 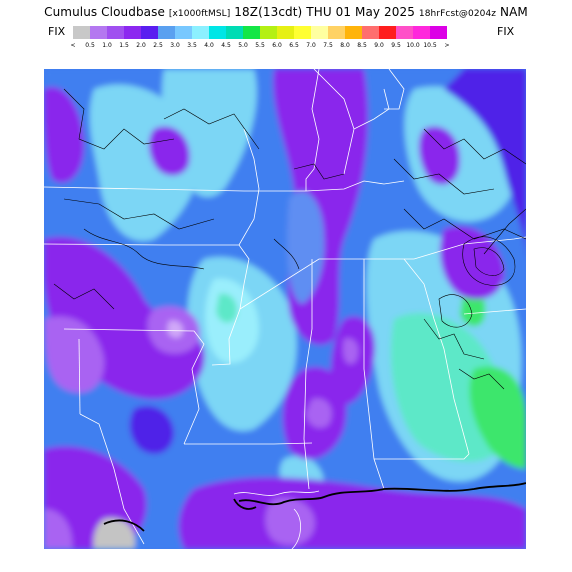 I want to click on legend-tick: 6.0, so click(x=277, y=45).